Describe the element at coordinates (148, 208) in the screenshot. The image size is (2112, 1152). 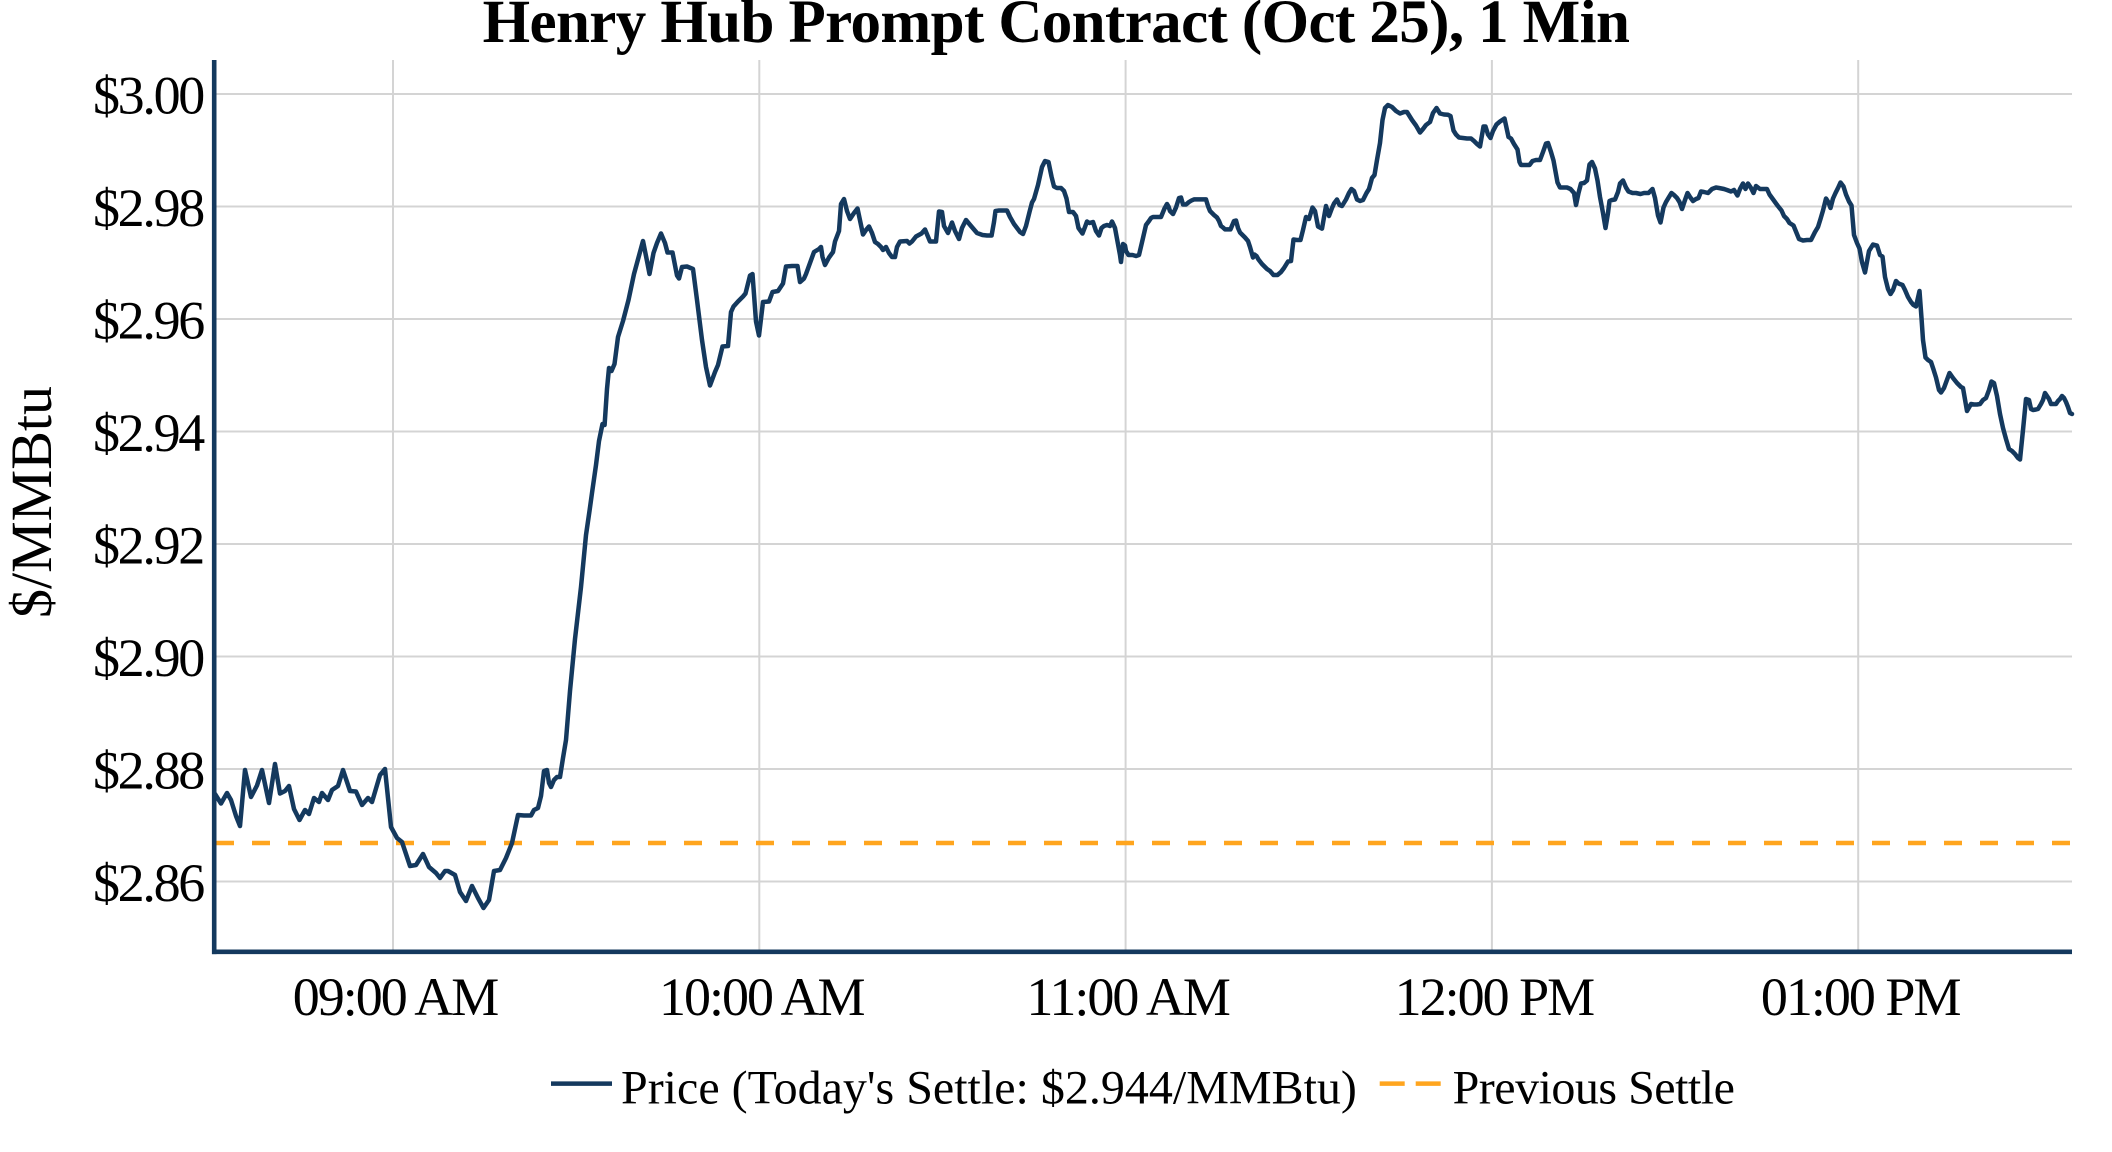
I see `svg-text: $2.98` at that location.